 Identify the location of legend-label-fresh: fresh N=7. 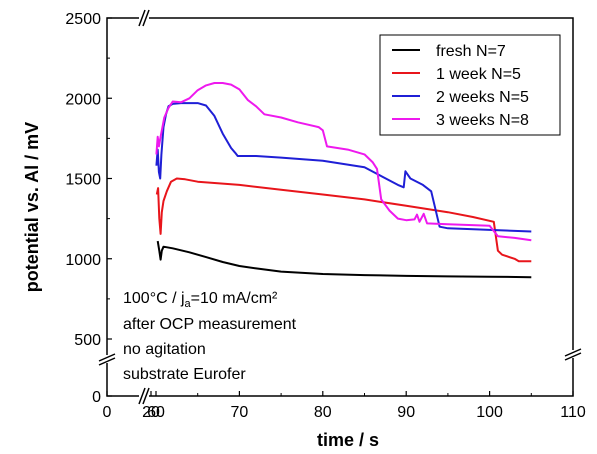
(471, 51).